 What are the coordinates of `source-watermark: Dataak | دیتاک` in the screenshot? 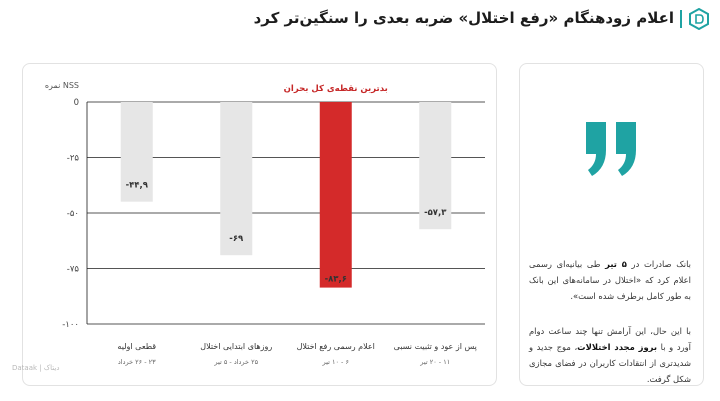 It's located at (36, 368).